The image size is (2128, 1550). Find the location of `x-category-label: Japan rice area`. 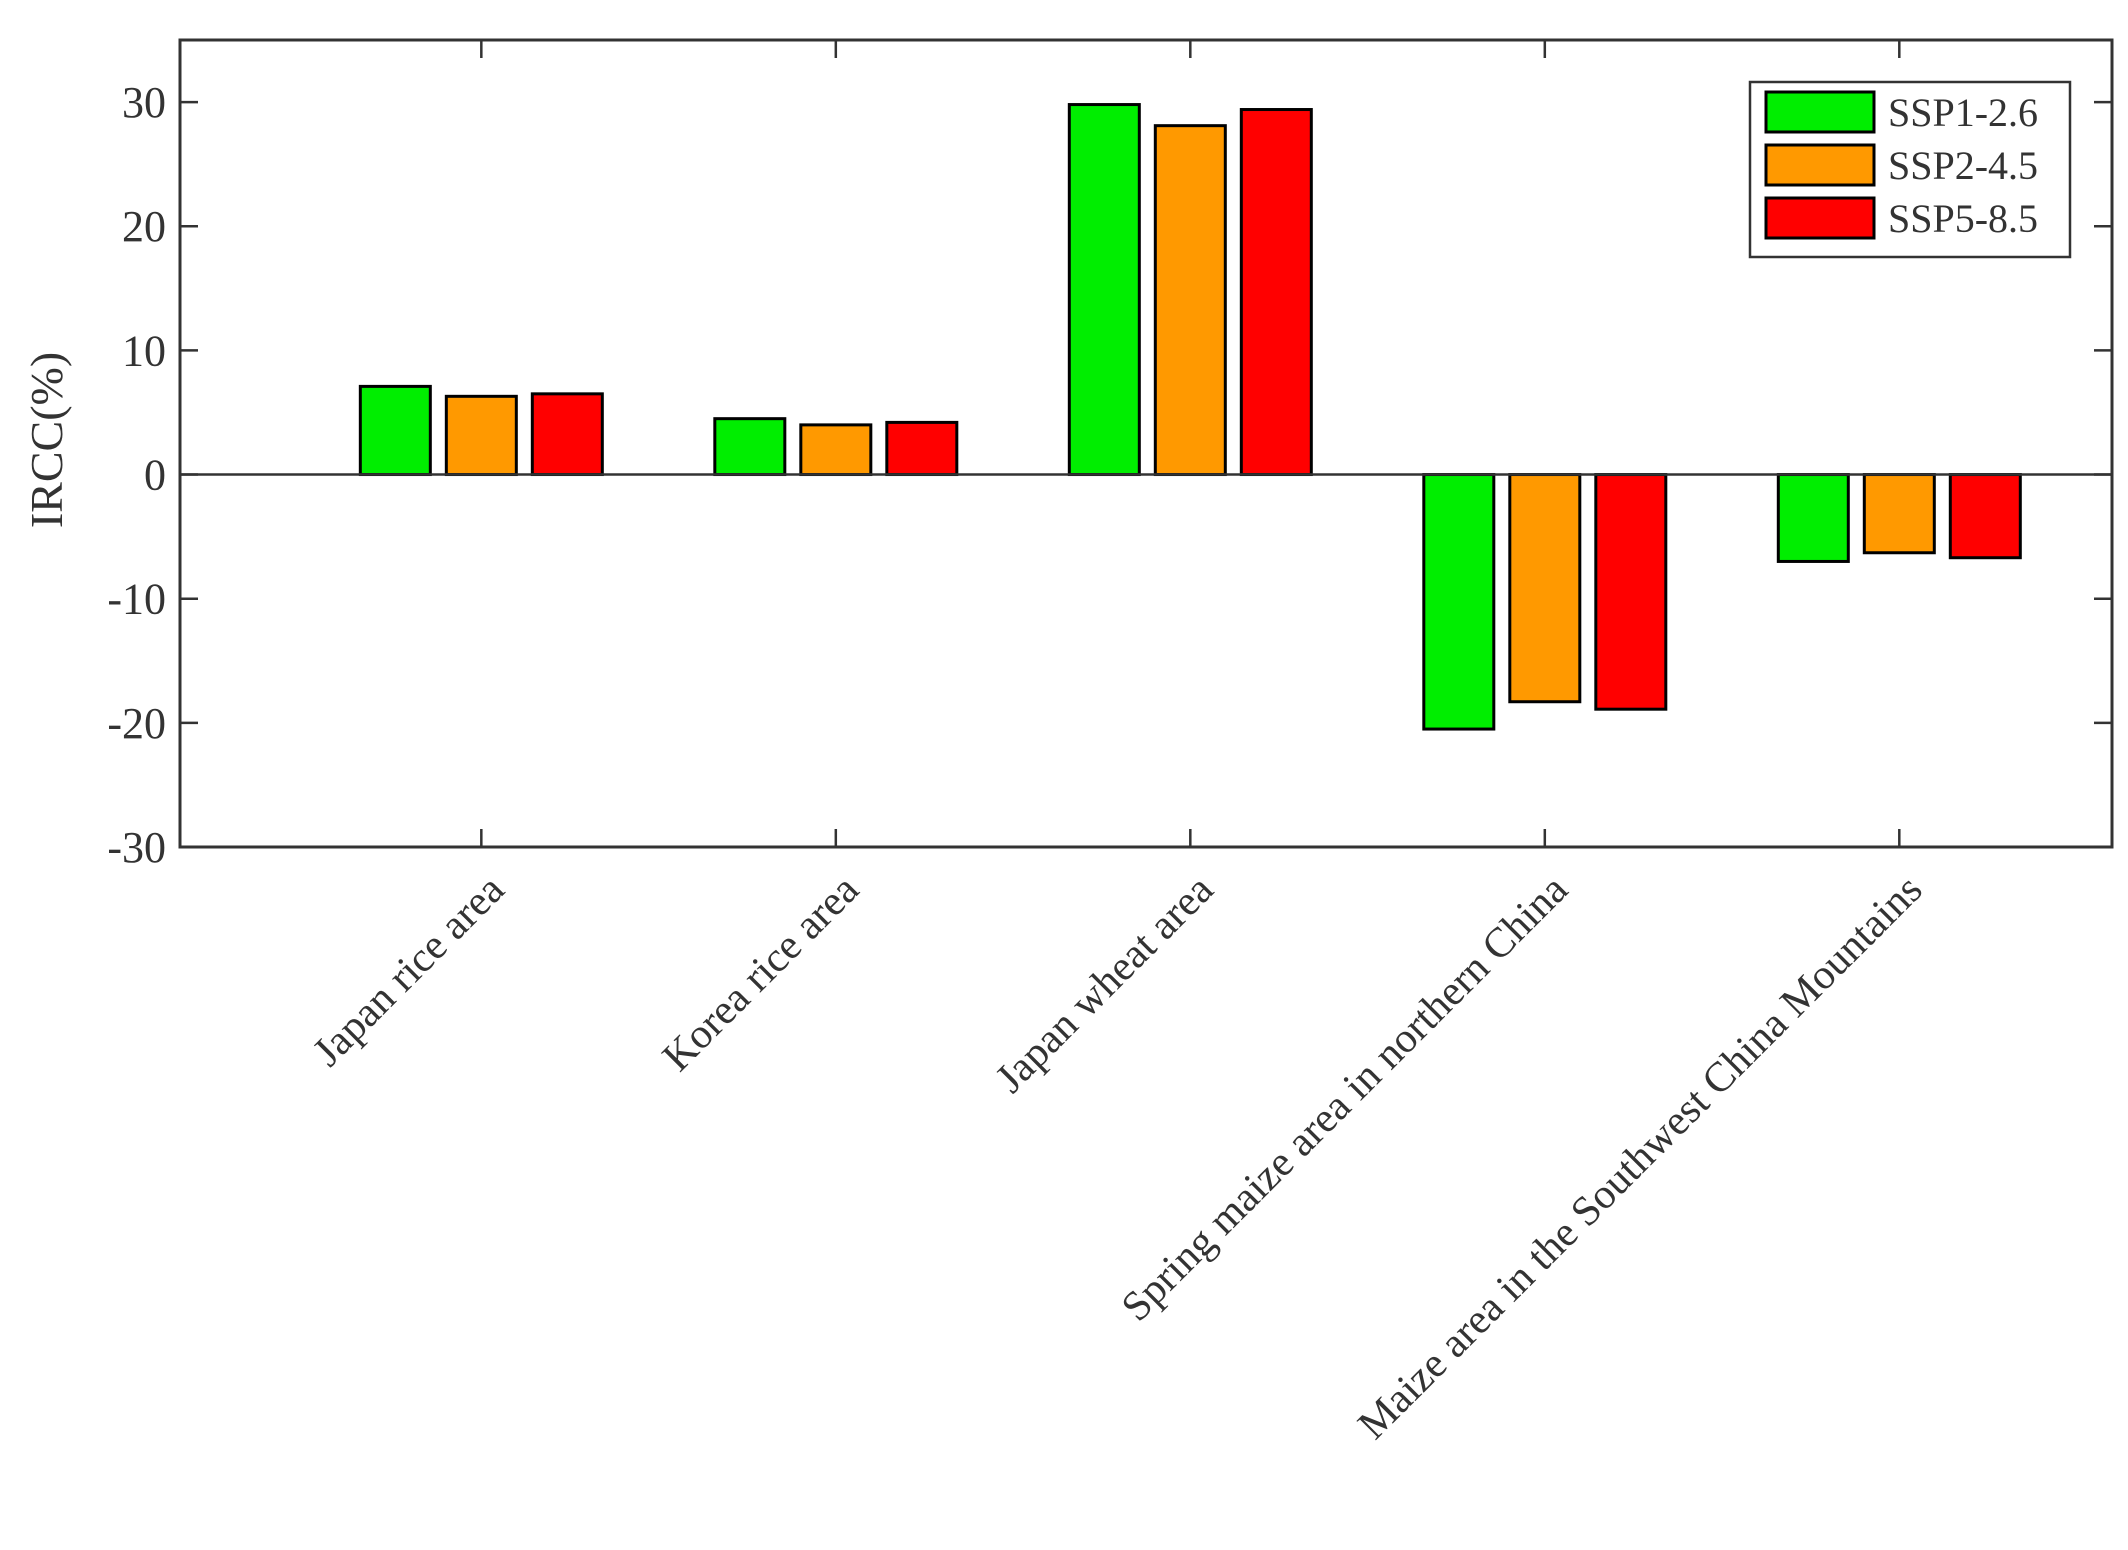

x-category-label: Japan rice area is located at coordinates (408, 970).